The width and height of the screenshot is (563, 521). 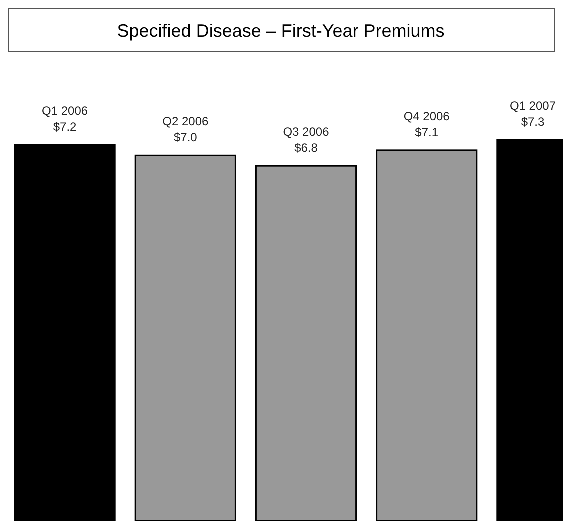 I want to click on data-label: $7.3, so click(x=533, y=122).